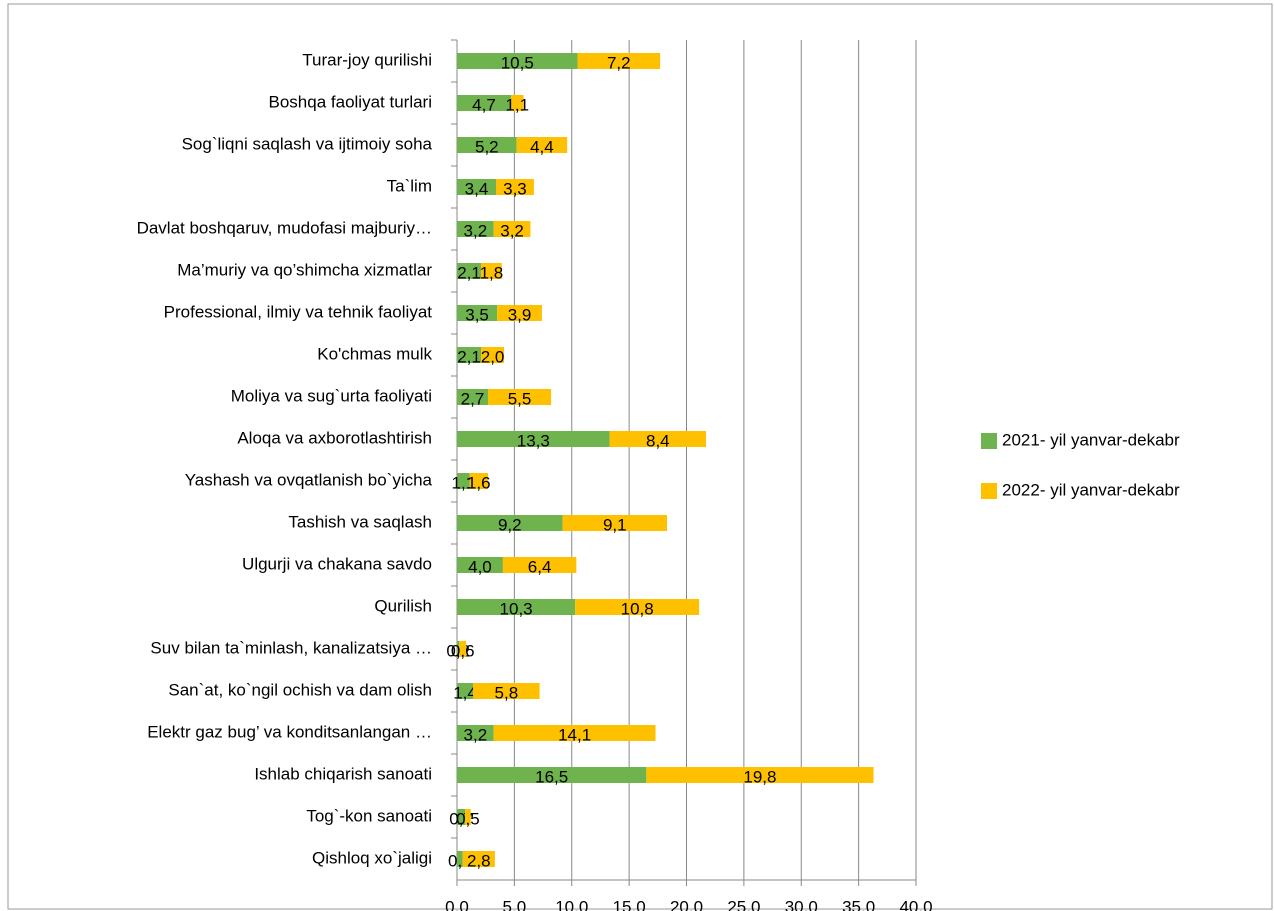 This screenshot has height=911, width=1274. I want to click on value-label: 3,5, so click(477, 314).